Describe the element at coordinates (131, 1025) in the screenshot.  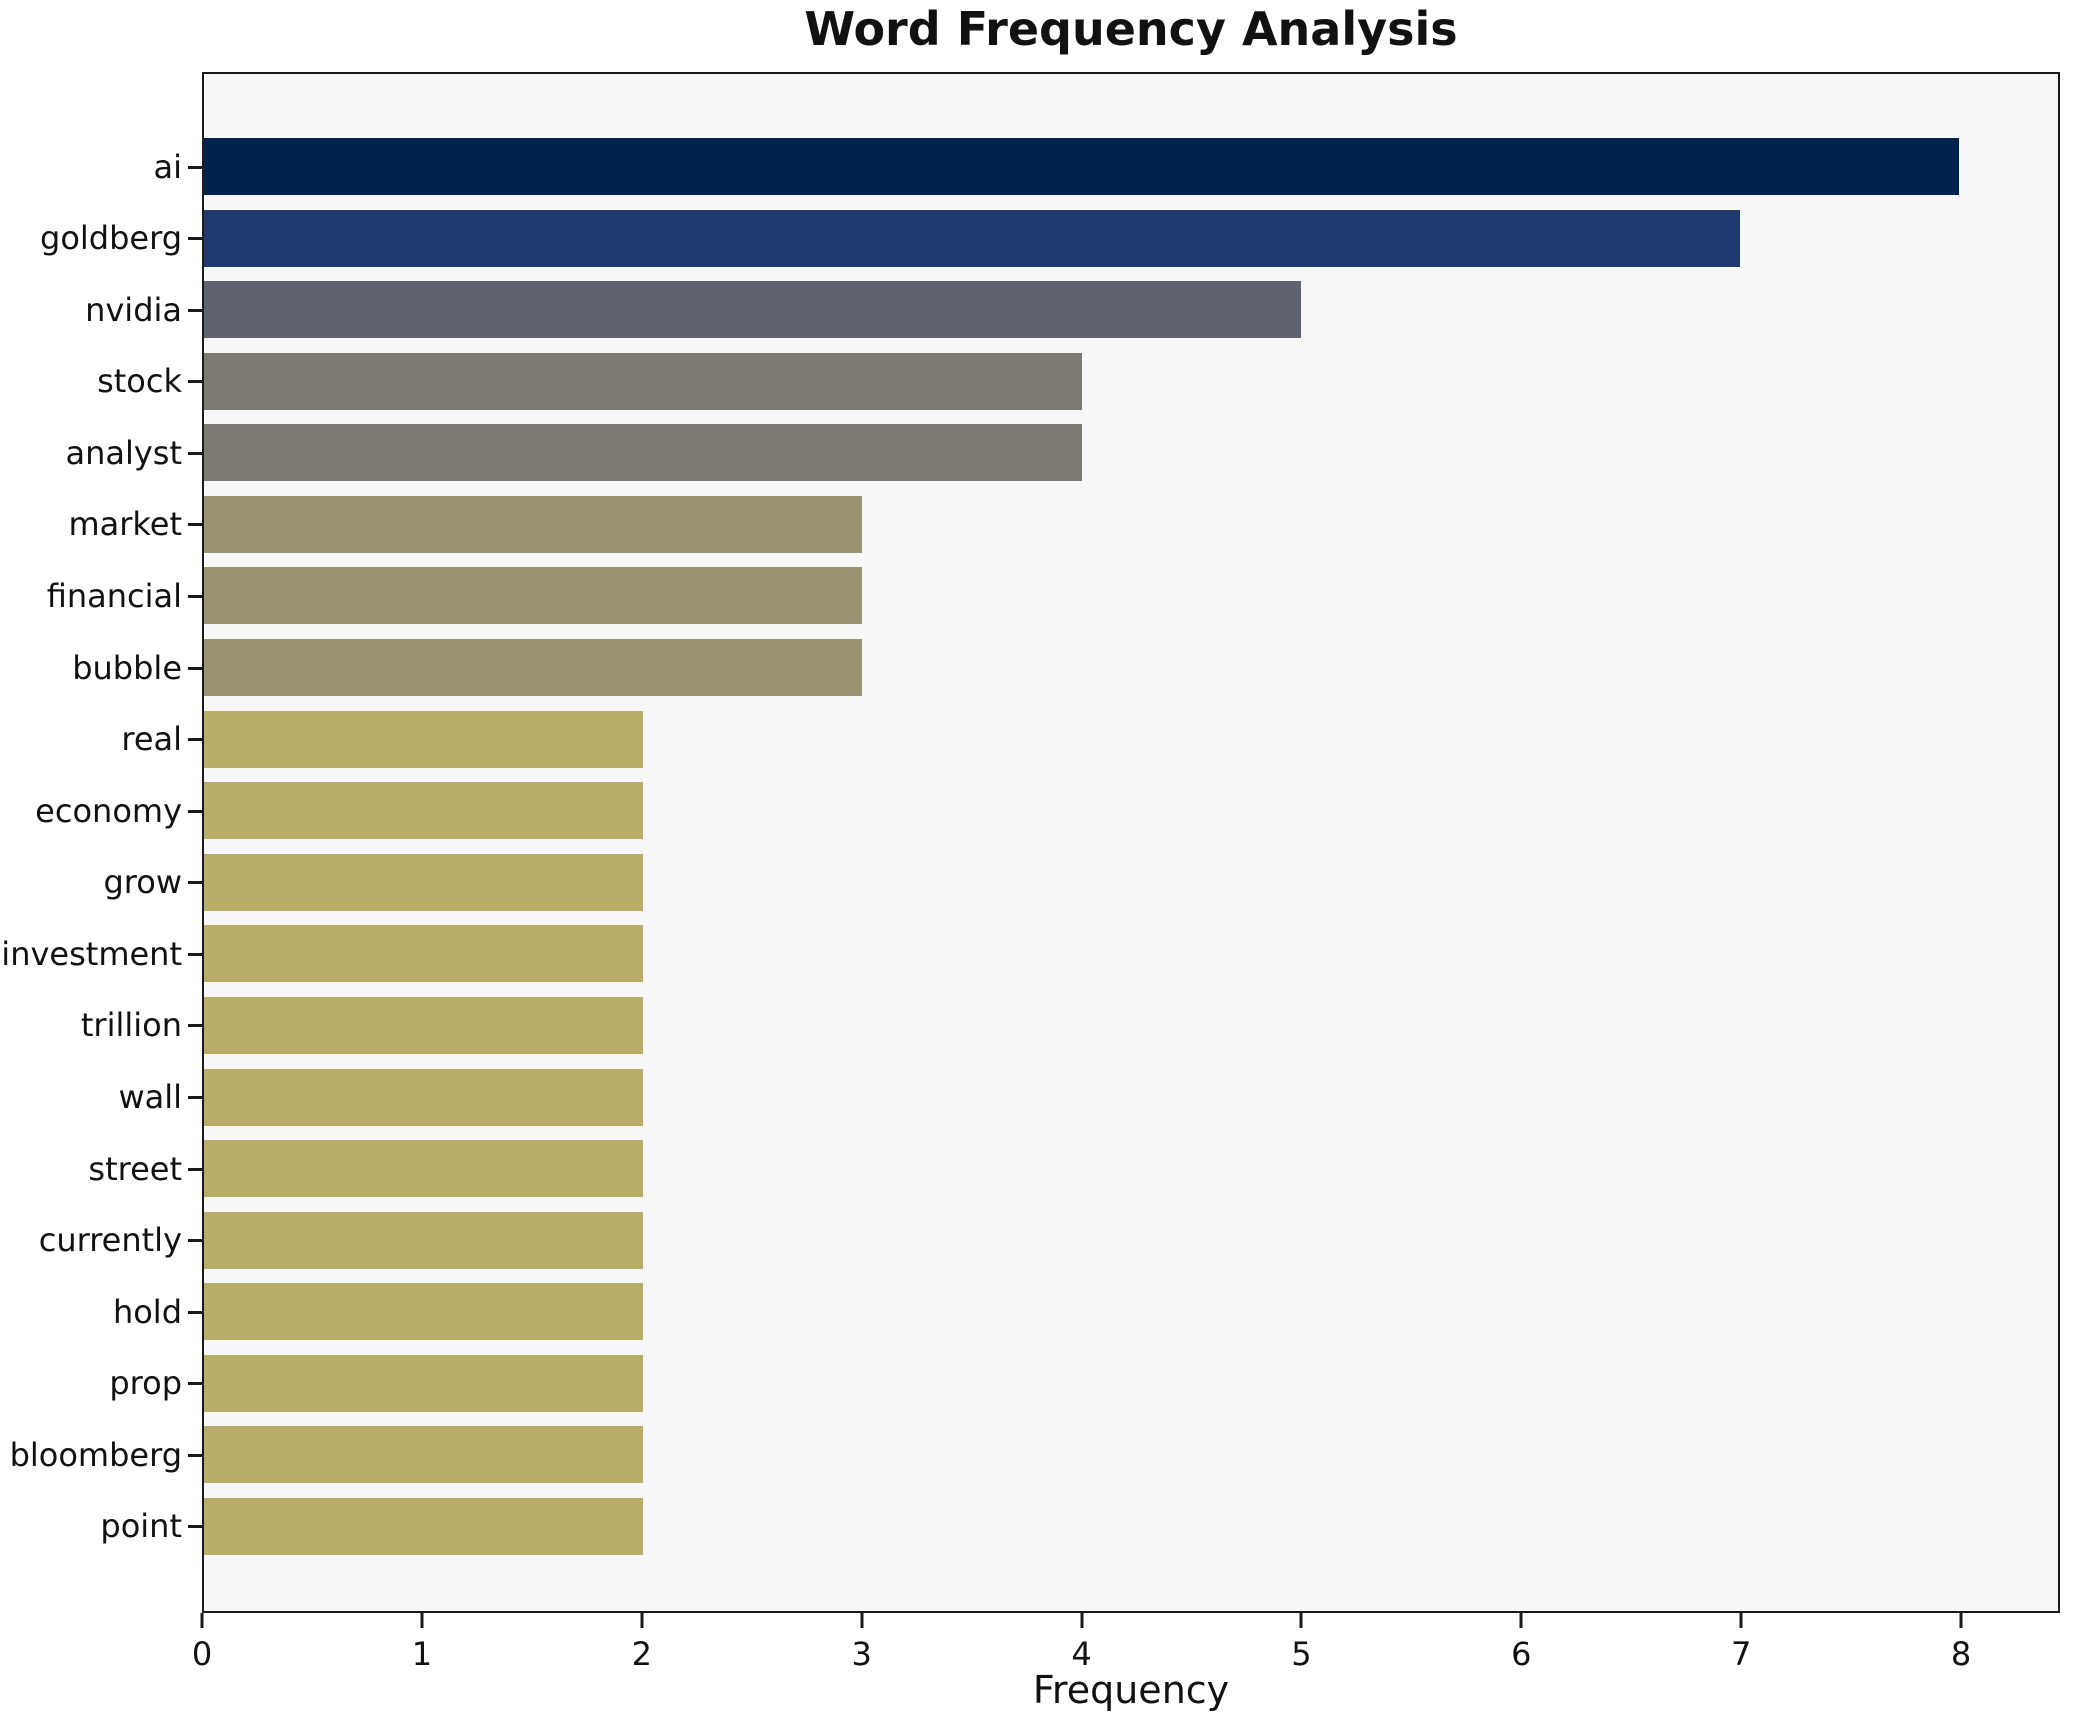
I see `y-axis-label: trillion` at that location.